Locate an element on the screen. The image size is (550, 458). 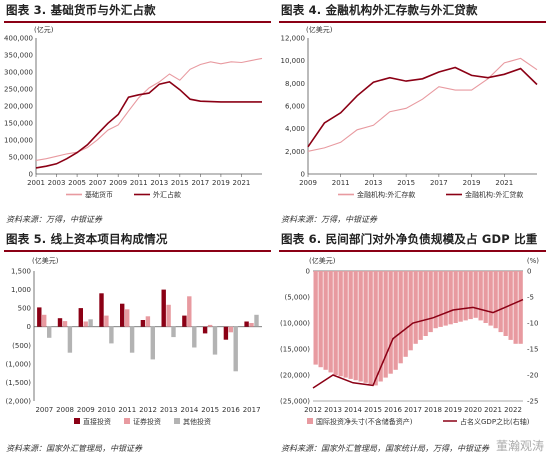
legend-label: 金融机构:外汇贷款 is located at coordinates (494, 194).